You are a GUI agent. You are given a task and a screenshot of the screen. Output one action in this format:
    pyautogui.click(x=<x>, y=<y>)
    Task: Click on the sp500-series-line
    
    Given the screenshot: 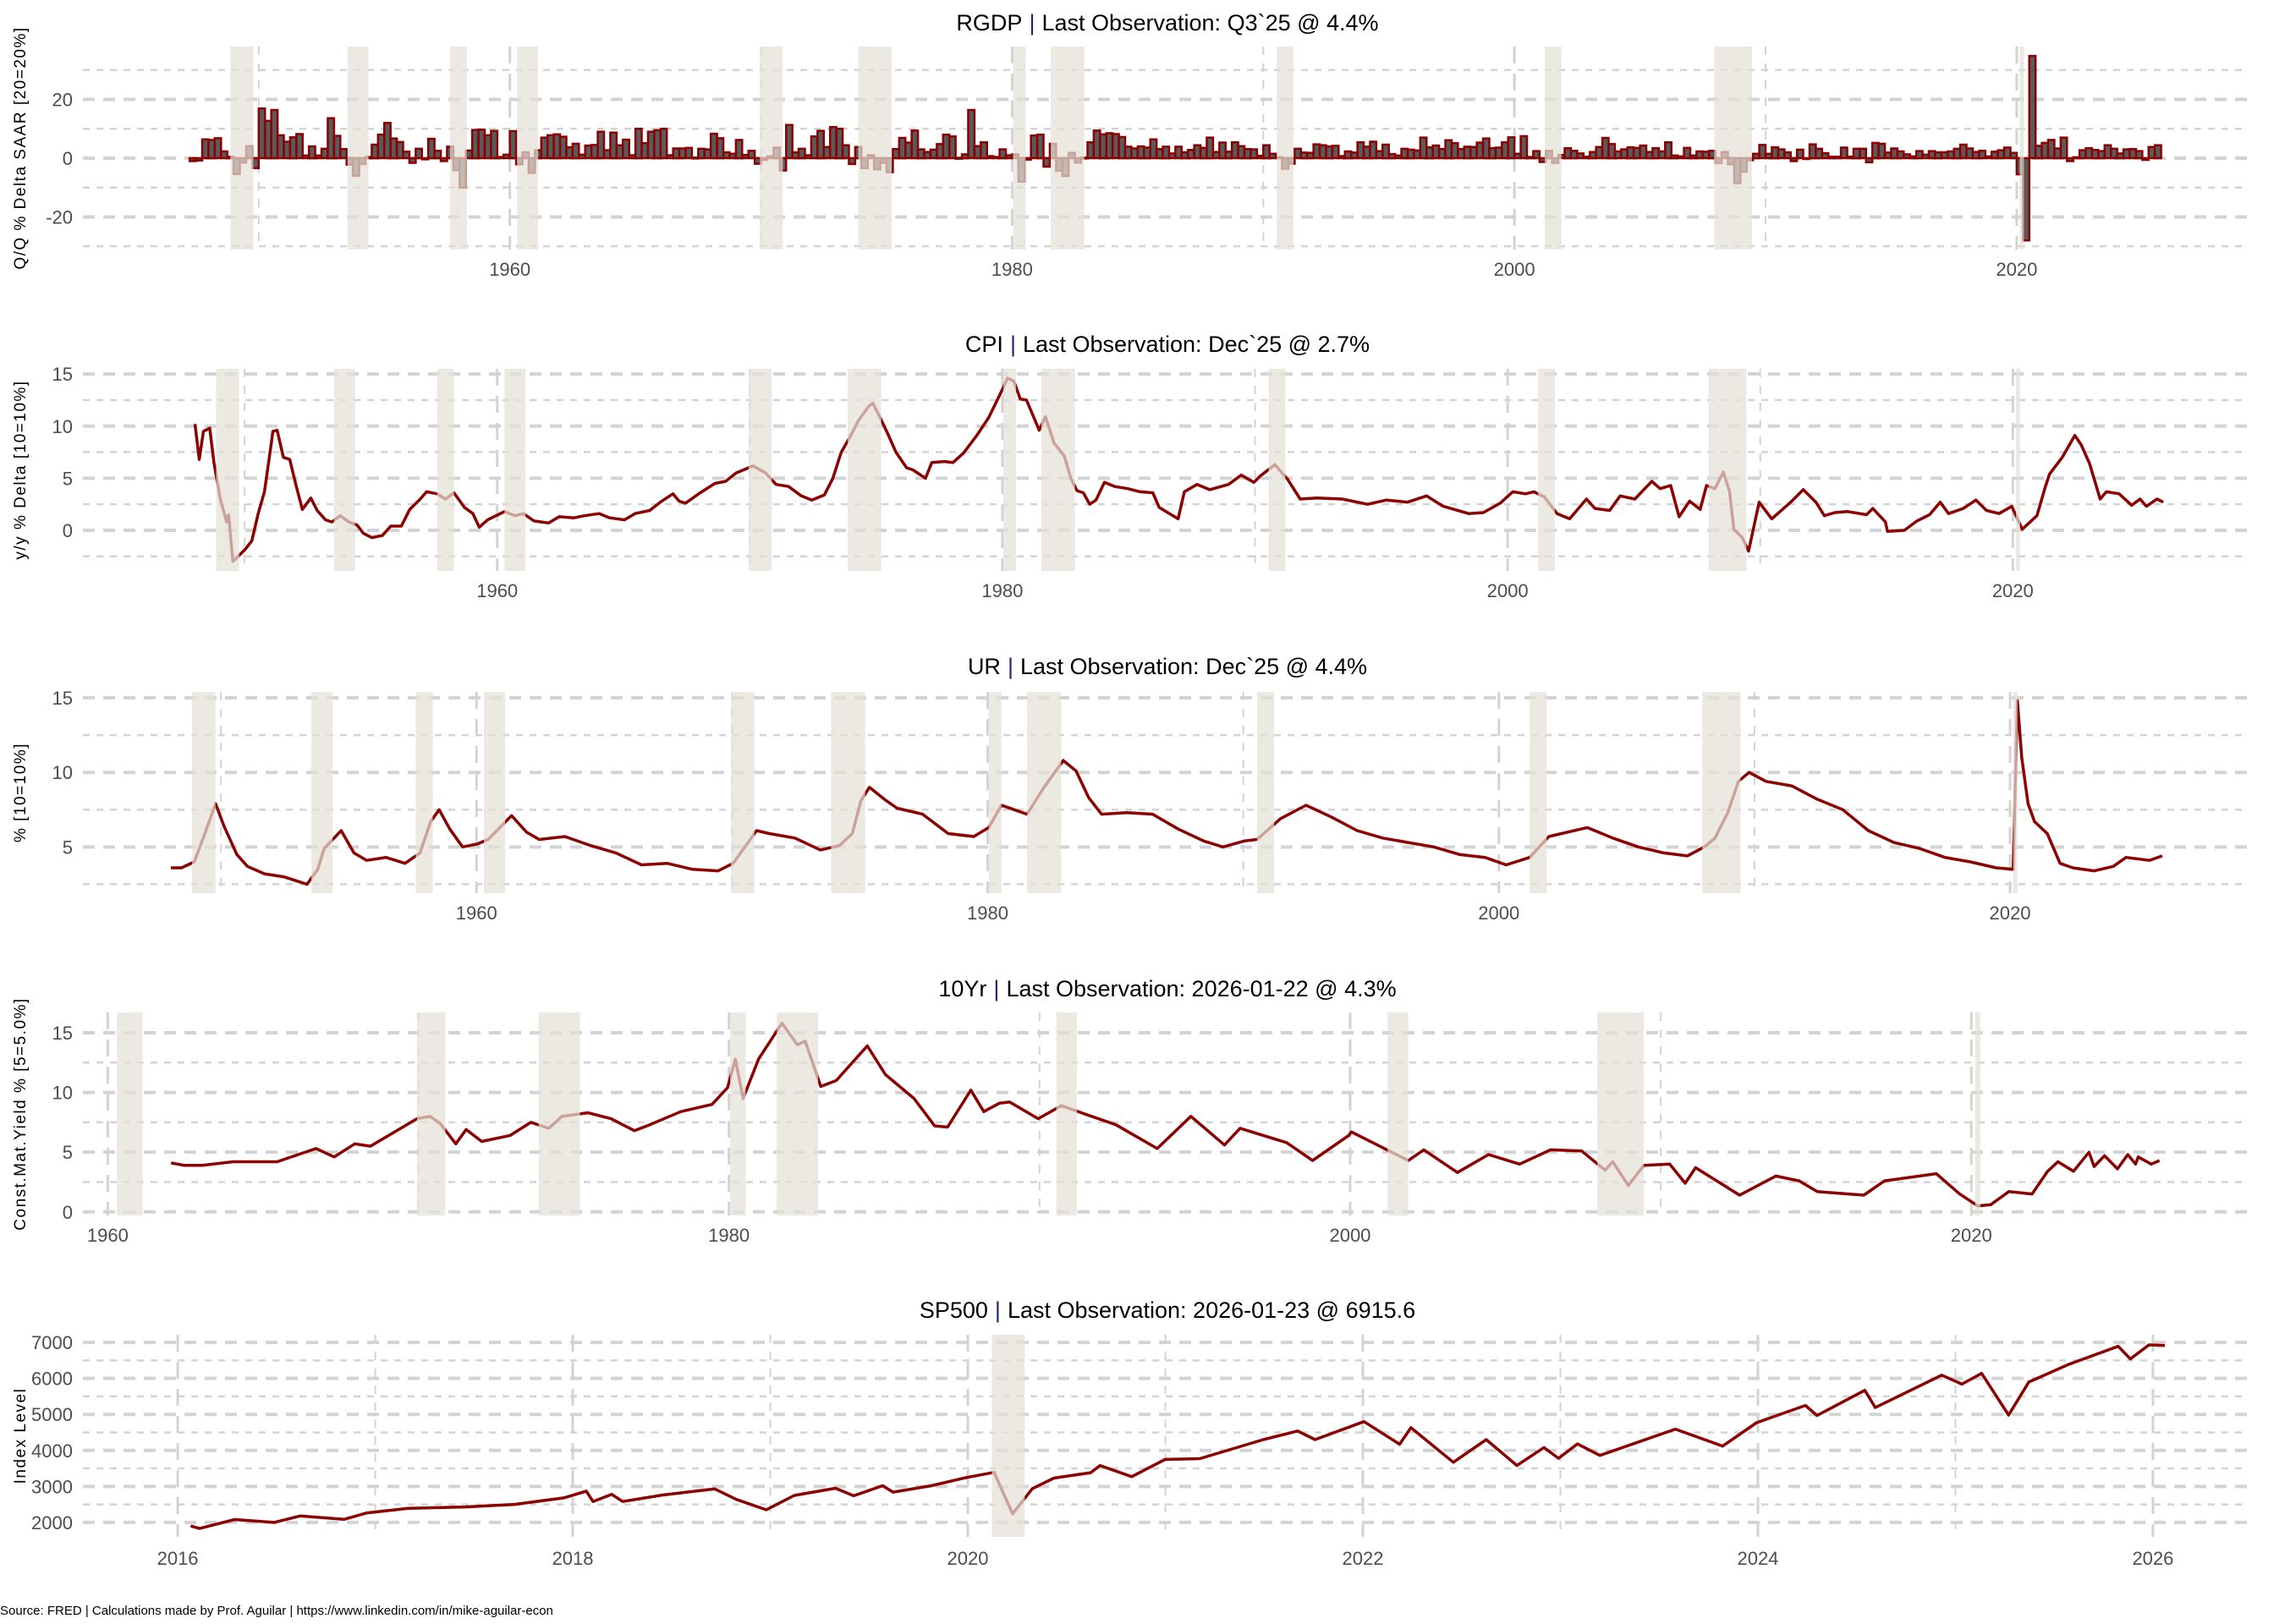 What is the action you would take?
    pyautogui.click(x=1178, y=1436)
    